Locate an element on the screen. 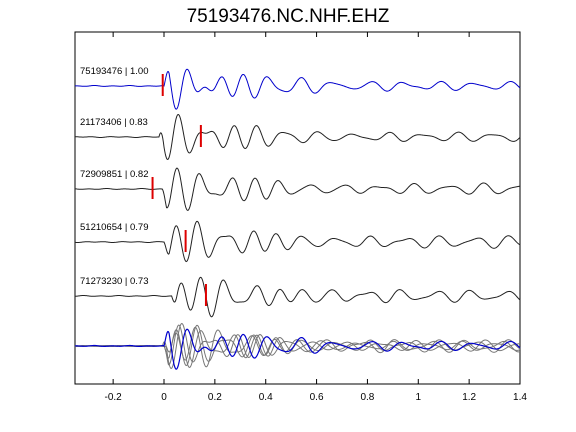 The height and width of the screenshot is (432, 576). trace-label-21173406: 21173406 | 0.83 is located at coordinates (114, 122).